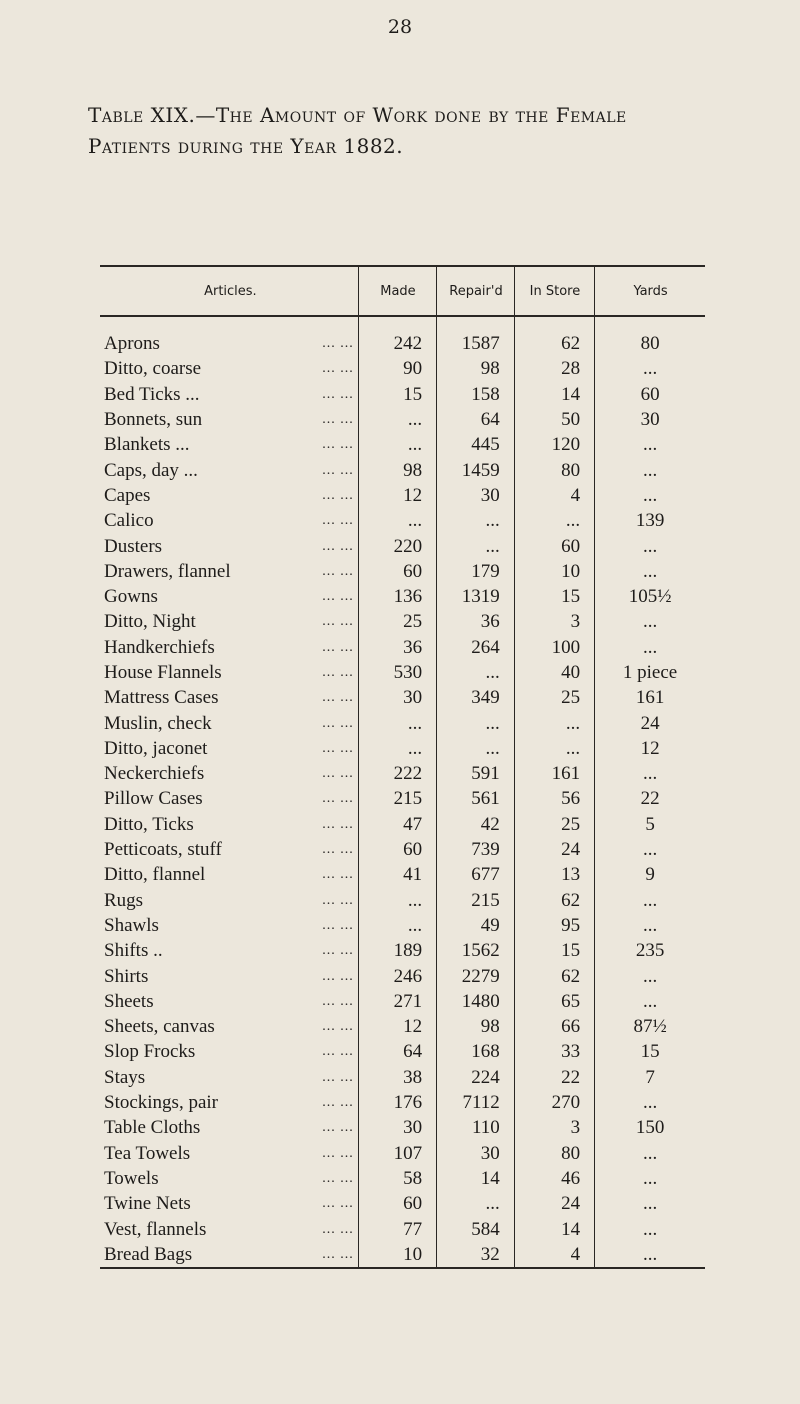 This screenshot has height=1404, width=800. I want to click on in-store-cell: 15, so click(554, 596).